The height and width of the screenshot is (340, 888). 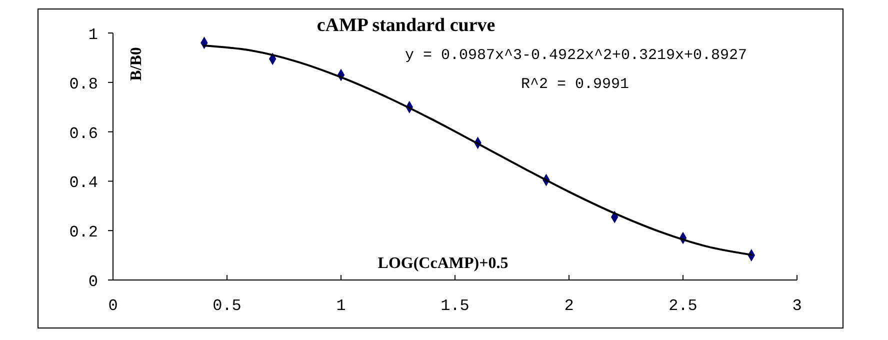 What do you see at coordinates (93, 282) in the screenshot?
I see `y-tick-label: 0` at bounding box center [93, 282].